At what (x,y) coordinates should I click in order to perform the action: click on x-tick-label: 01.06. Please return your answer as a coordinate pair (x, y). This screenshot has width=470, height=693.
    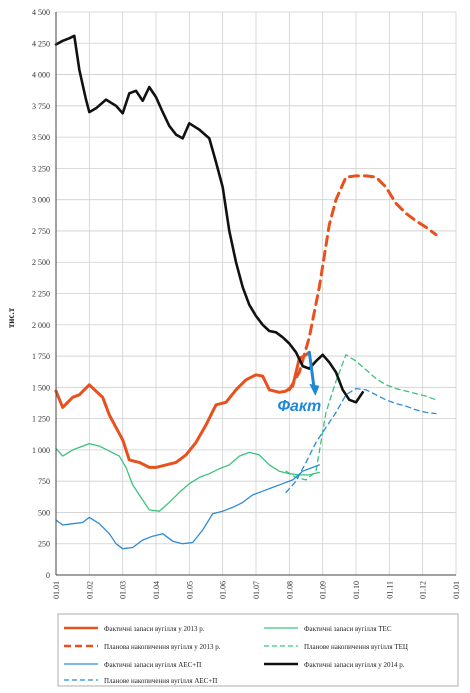
    Looking at the image, I should click on (223, 590).